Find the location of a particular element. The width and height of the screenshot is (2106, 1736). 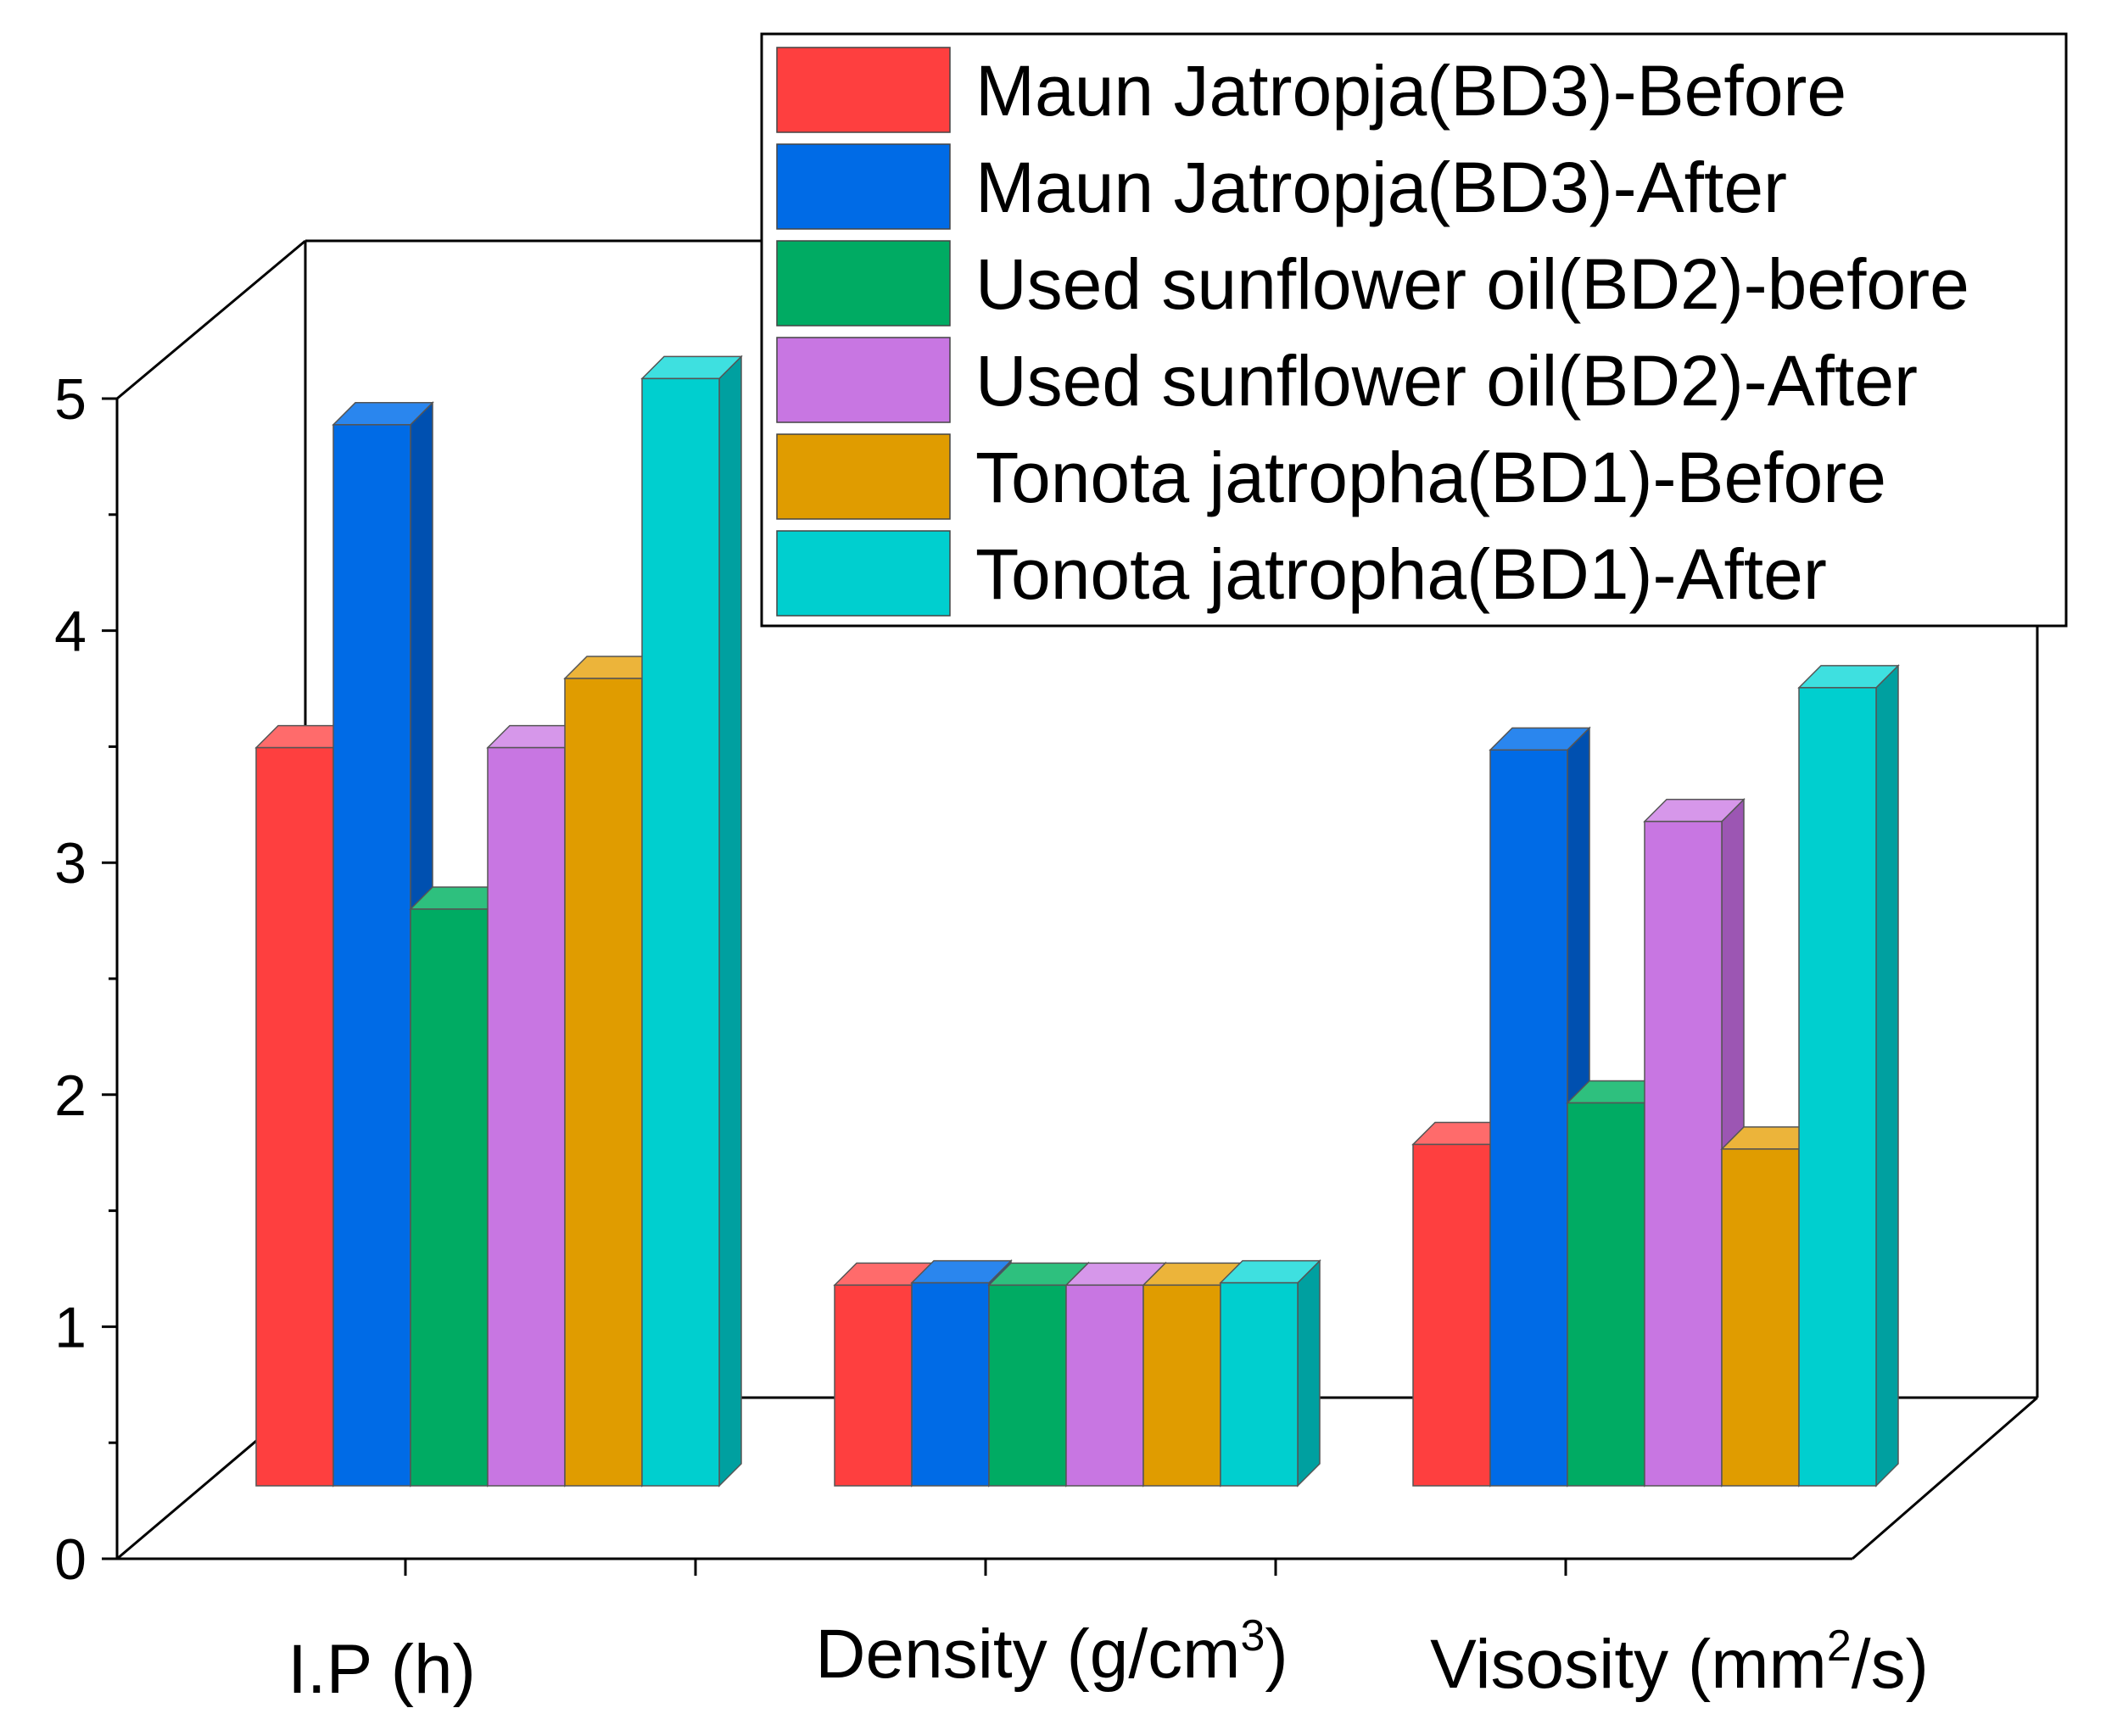

y-tick-label: 2 is located at coordinates (70, 1095).